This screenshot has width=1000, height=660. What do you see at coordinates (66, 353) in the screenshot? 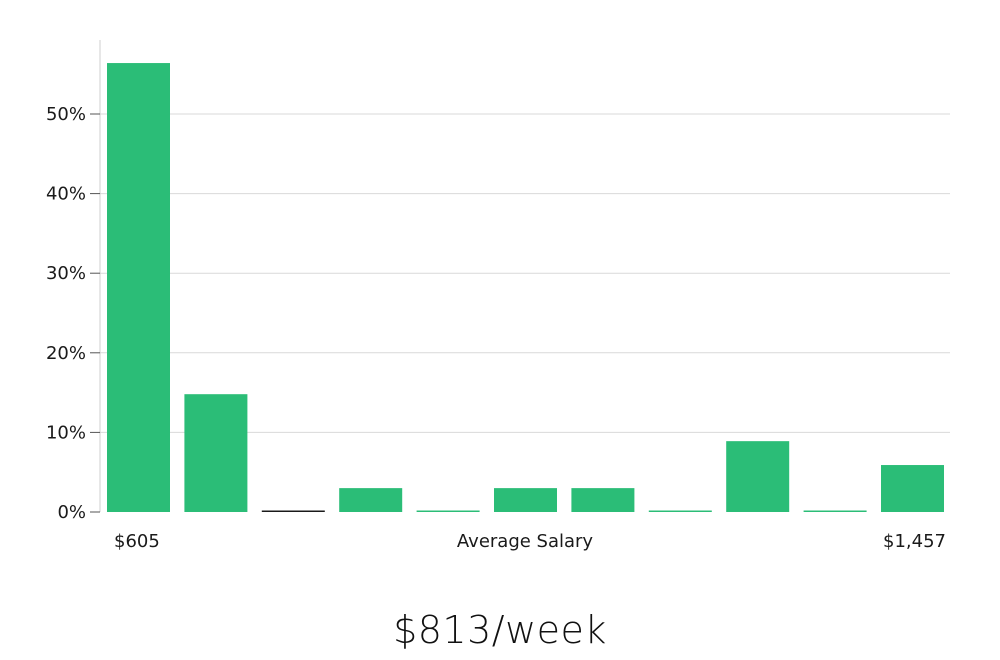
I see `y-tick-label: 20%` at bounding box center [66, 353].